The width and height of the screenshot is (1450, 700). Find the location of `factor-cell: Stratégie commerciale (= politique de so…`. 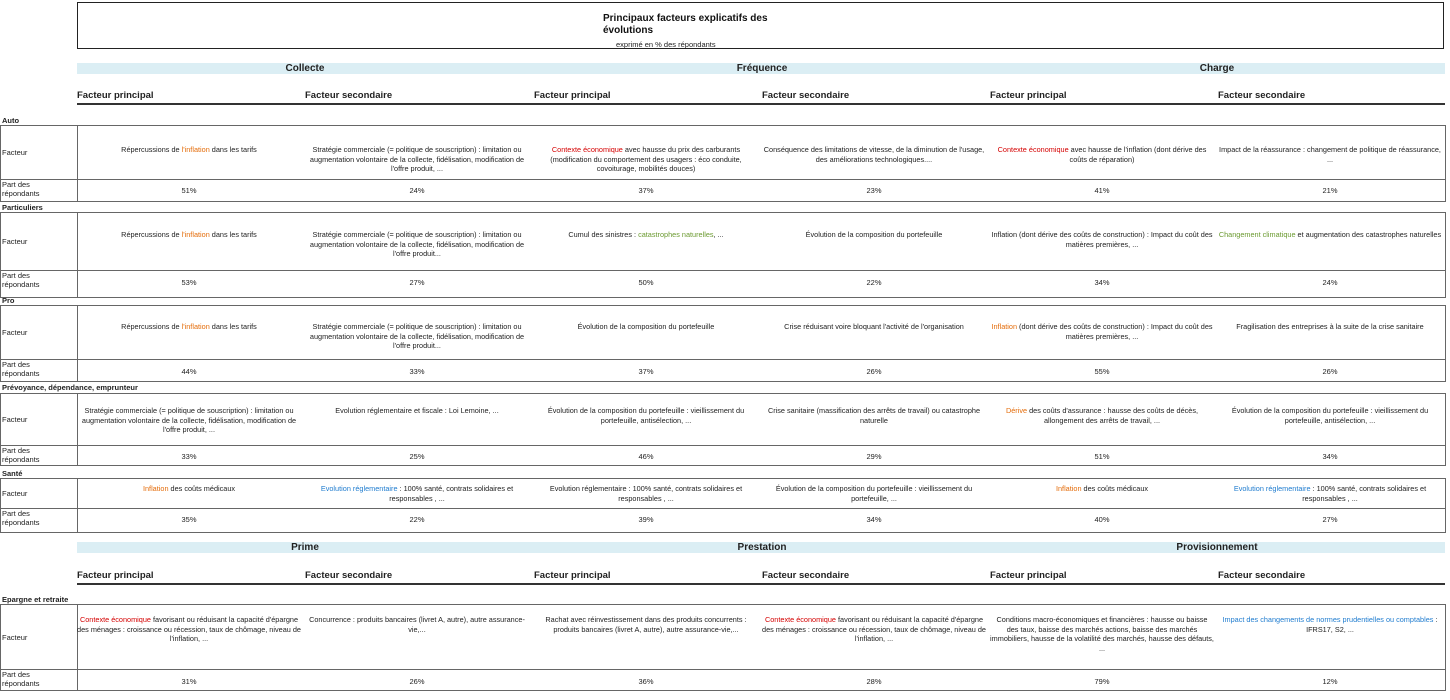

factor-cell: Stratégie commerciale (= politique de so… is located at coordinates (417, 159).